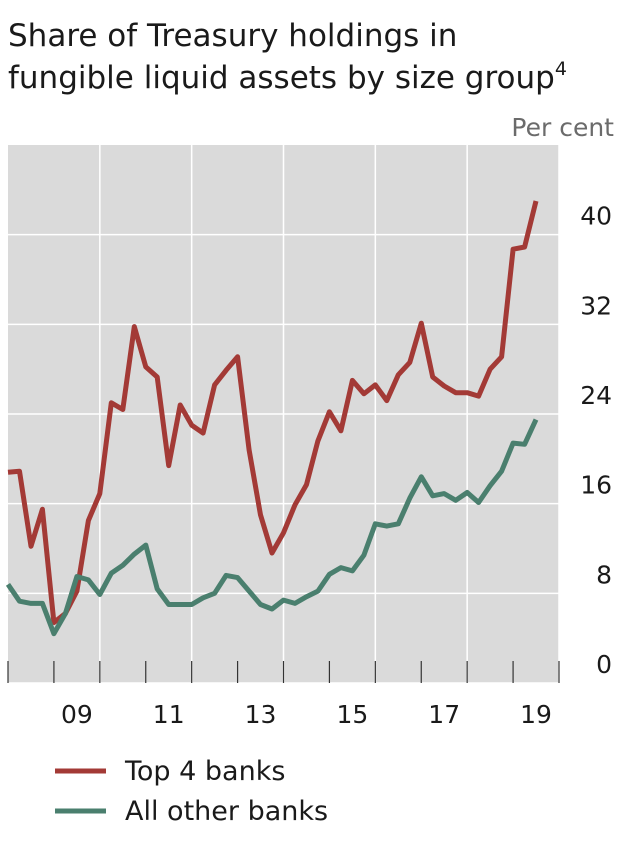  Describe the element at coordinates (226, 811) in the screenshot. I see `legend-label: All other banks` at that location.